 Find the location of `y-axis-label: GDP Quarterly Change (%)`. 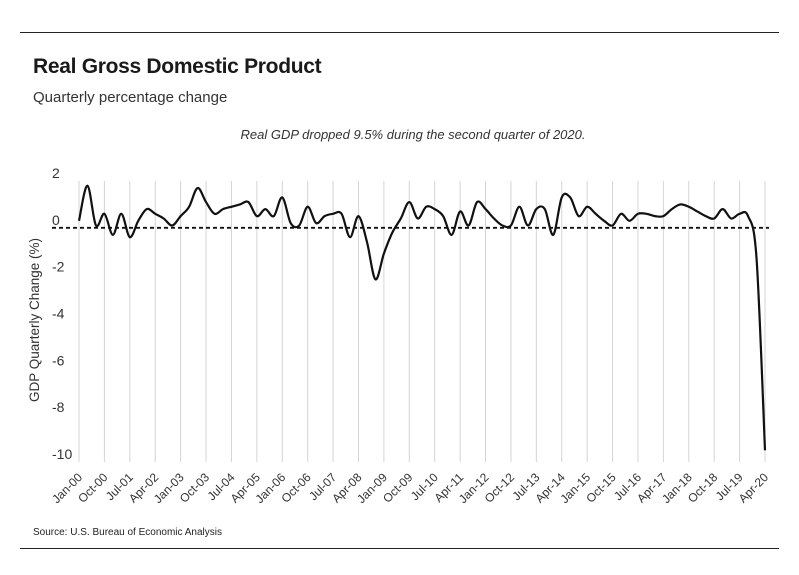

y-axis-label: GDP Quarterly Change (%) is located at coordinates (34, 320).